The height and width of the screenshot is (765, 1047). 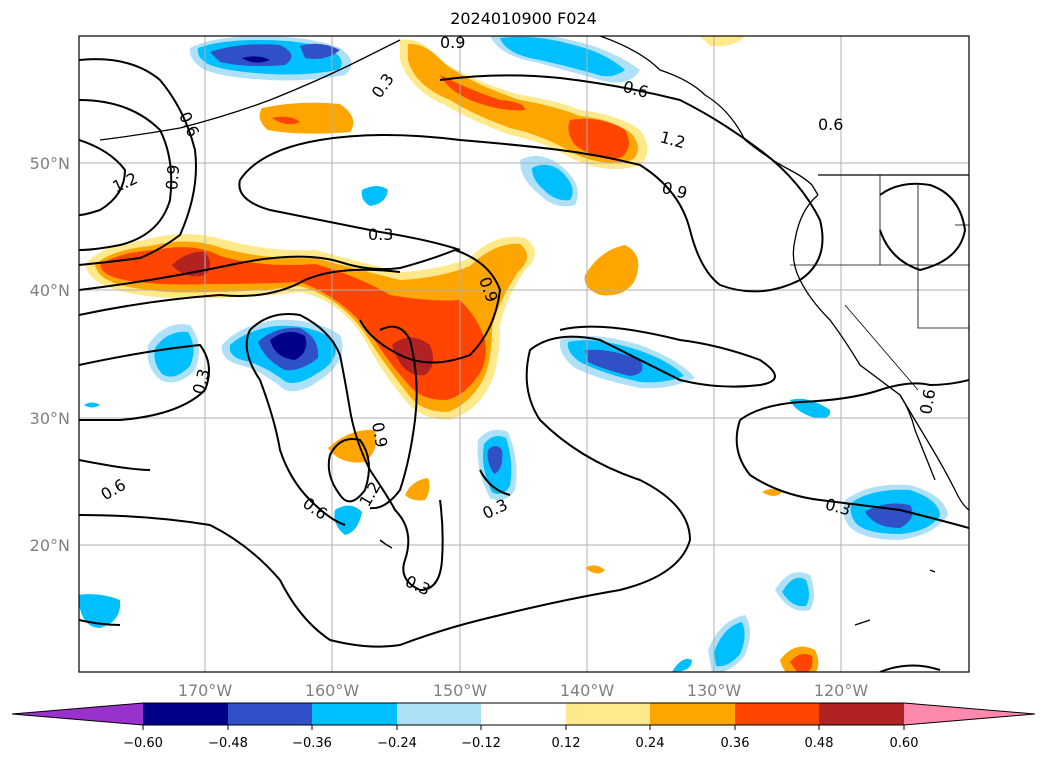 I want to click on latitude-label: 40°N, so click(x=50, y=290).